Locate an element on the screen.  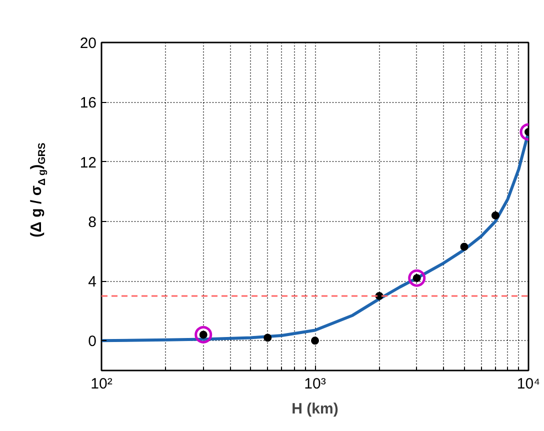
x-tick-label: 10² is located at coordinates (101, 384).